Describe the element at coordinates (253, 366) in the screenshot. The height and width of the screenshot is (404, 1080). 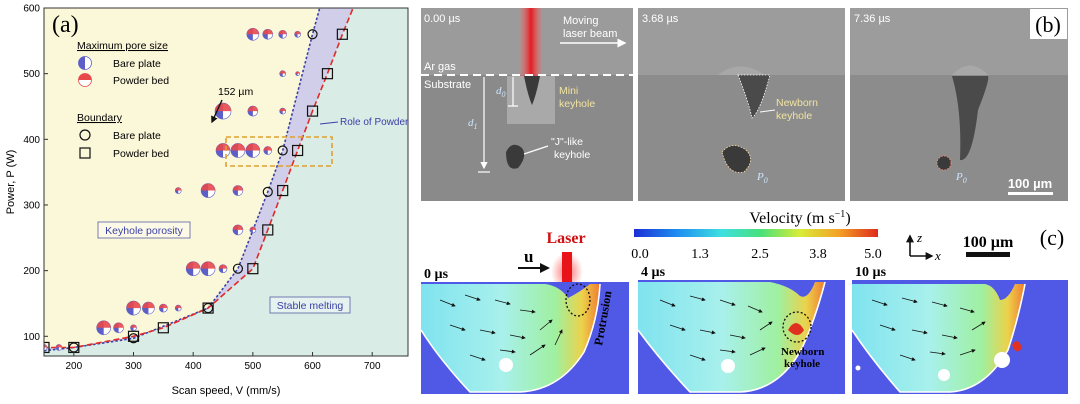
I see `x-tick-label: 500` at that location.